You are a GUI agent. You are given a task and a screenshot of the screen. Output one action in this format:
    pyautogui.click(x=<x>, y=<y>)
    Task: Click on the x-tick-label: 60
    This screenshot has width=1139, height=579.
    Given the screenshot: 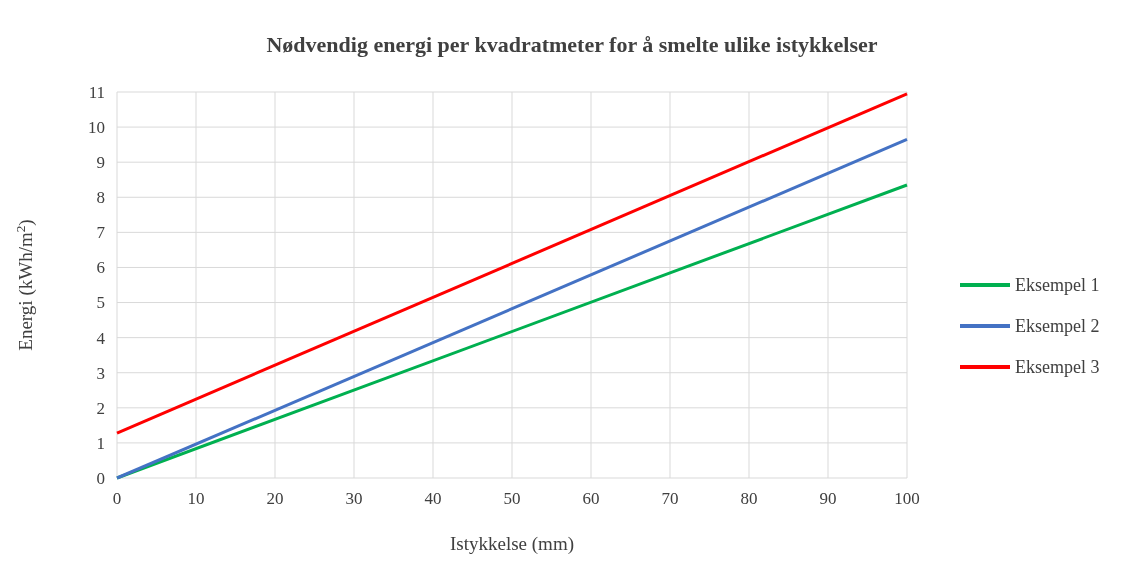 What is the action you would take?
    pyautogui.click(x=591, y=498)
    